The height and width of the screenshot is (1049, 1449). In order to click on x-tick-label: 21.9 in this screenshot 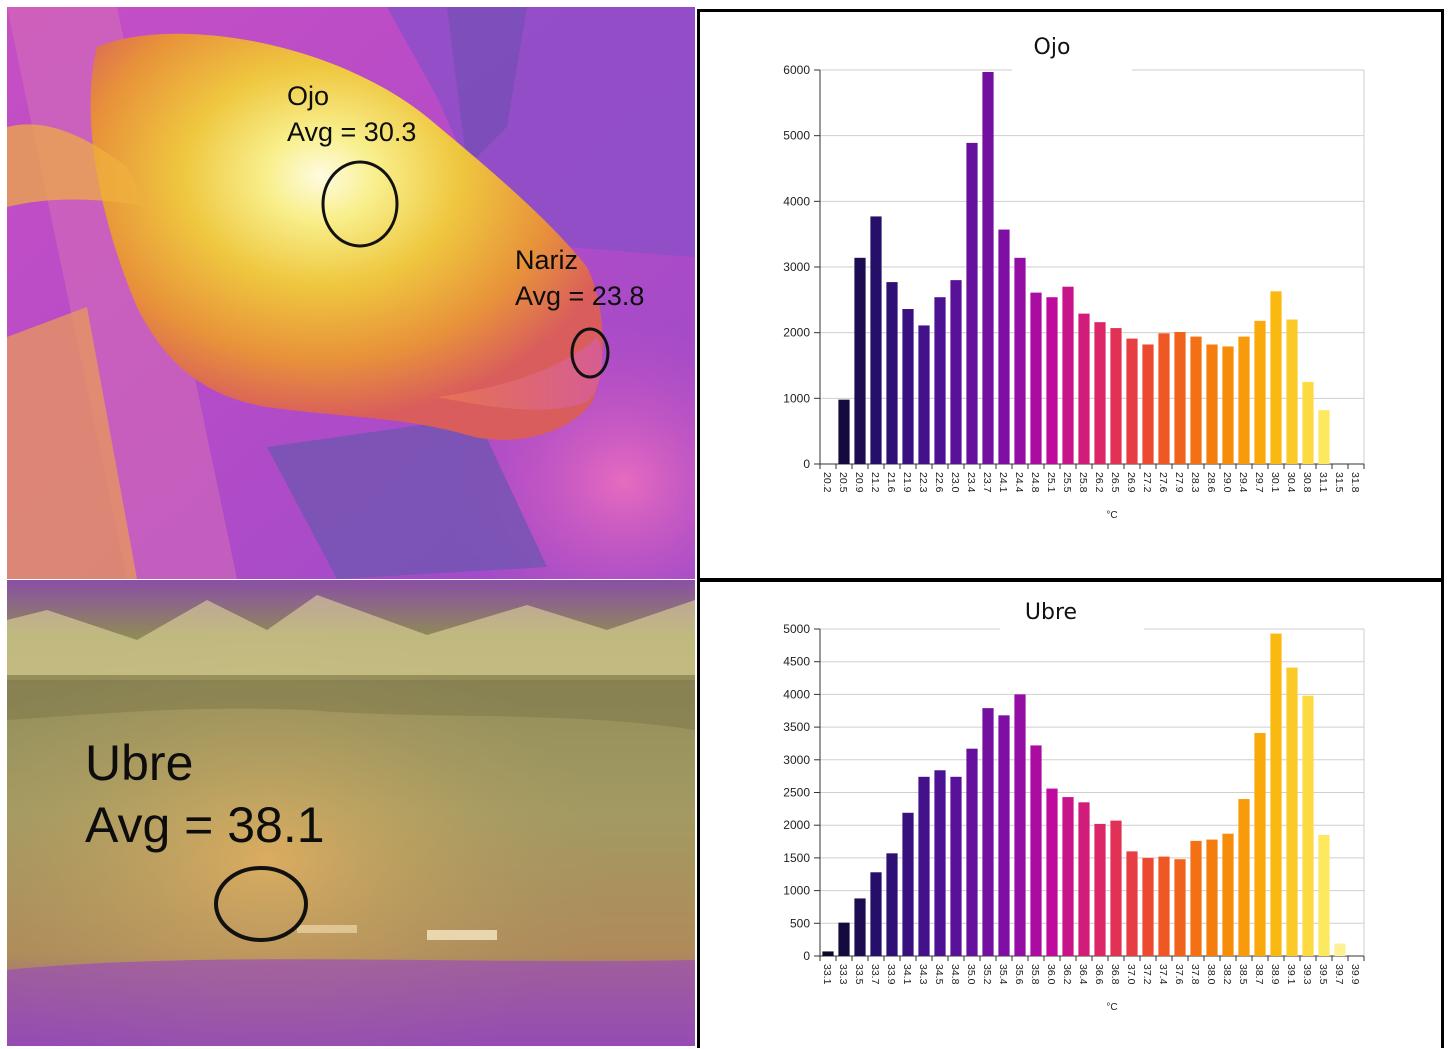, I will do `click(907, 482)`.